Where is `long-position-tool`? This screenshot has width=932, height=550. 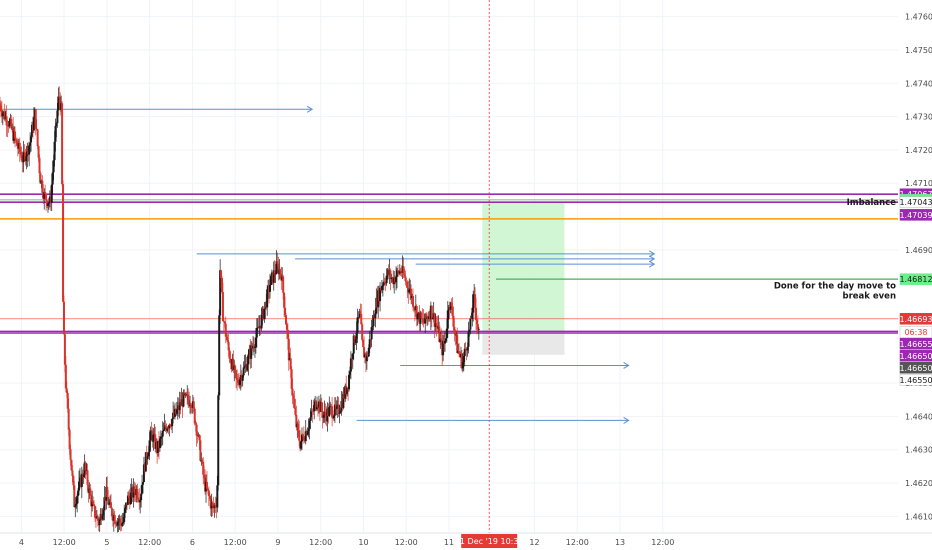 long-position-tool is located at coordinates (523, 278).